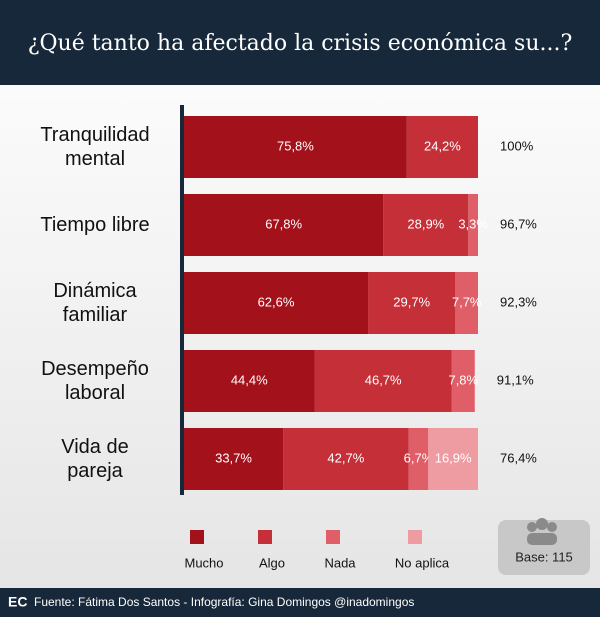 Image resolution: width=600 pixels, height=617 pixels. Describe the element at coordinates (542, 531) in the screenshot. I see `people-icon` at that location.